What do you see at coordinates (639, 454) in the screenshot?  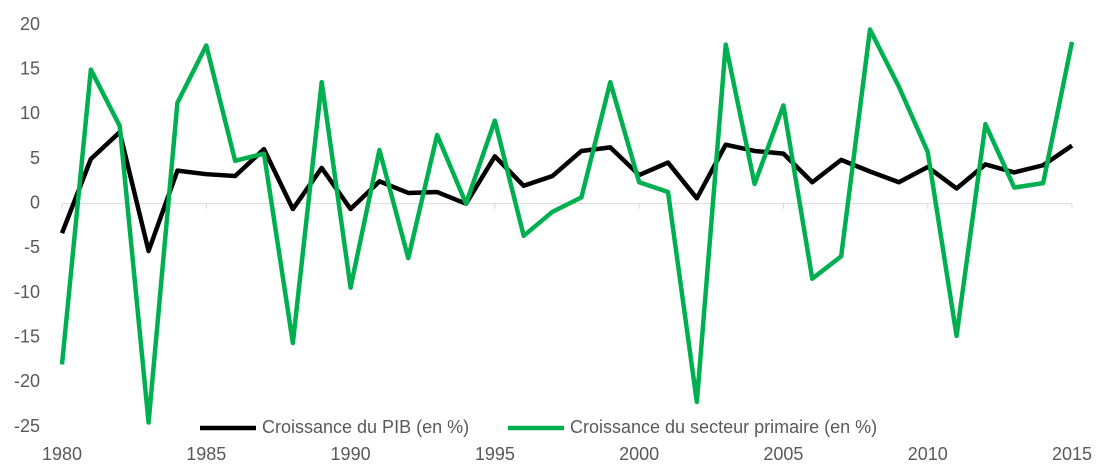 I see `x-tick-label: 2000` at bounding box center [639, 454].